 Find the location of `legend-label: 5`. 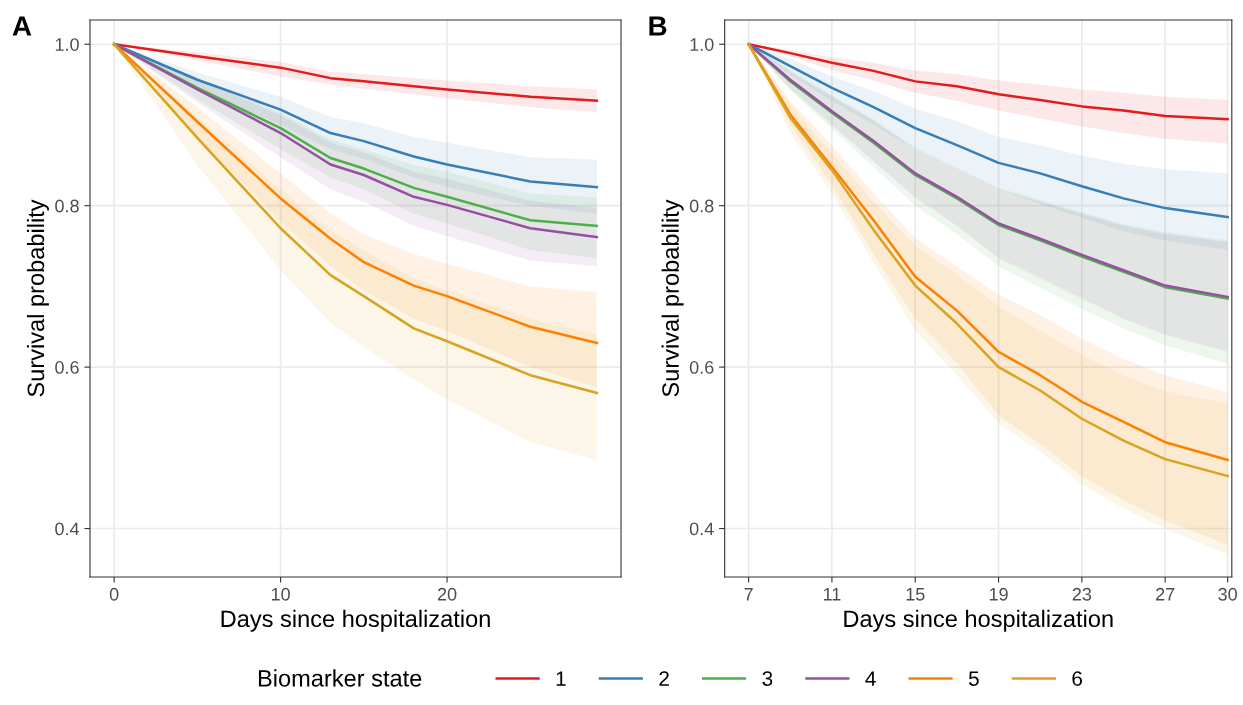

legend-label: 5 is located at coordinates (973, 678).